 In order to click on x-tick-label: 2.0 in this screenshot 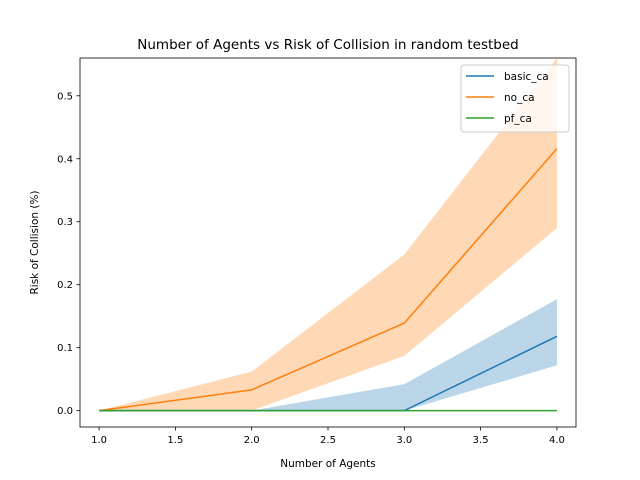, I will do `click(252, 440)`.